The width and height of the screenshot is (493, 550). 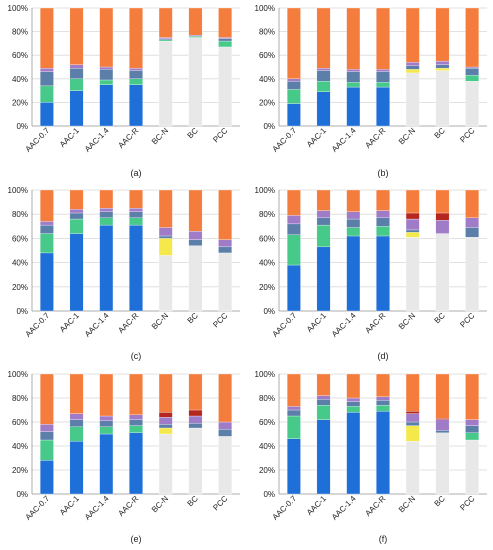 What do you see at coordinates (316, 322) in the screenshot?
I see `x-tick-label: AAC-1` at bounding box center [316, 322].